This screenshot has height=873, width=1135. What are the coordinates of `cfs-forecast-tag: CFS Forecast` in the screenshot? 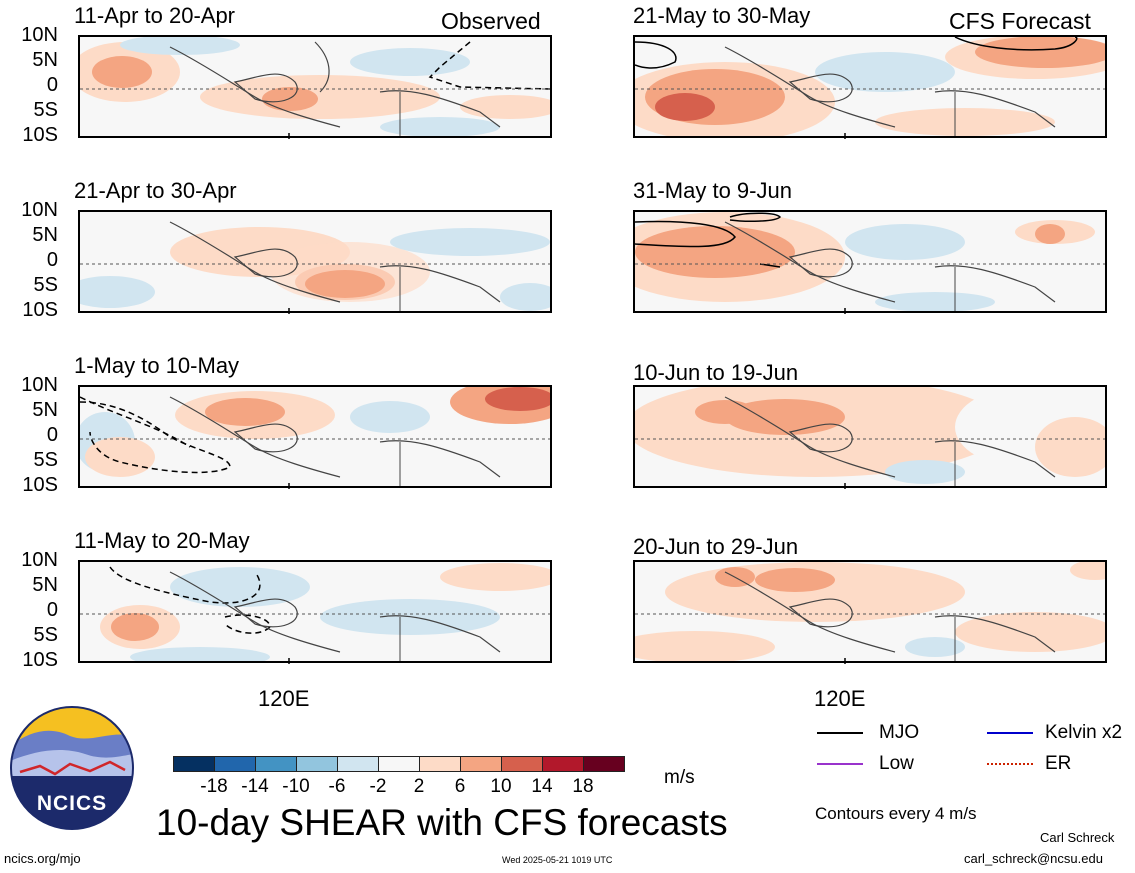 It's located at (1020, 21).